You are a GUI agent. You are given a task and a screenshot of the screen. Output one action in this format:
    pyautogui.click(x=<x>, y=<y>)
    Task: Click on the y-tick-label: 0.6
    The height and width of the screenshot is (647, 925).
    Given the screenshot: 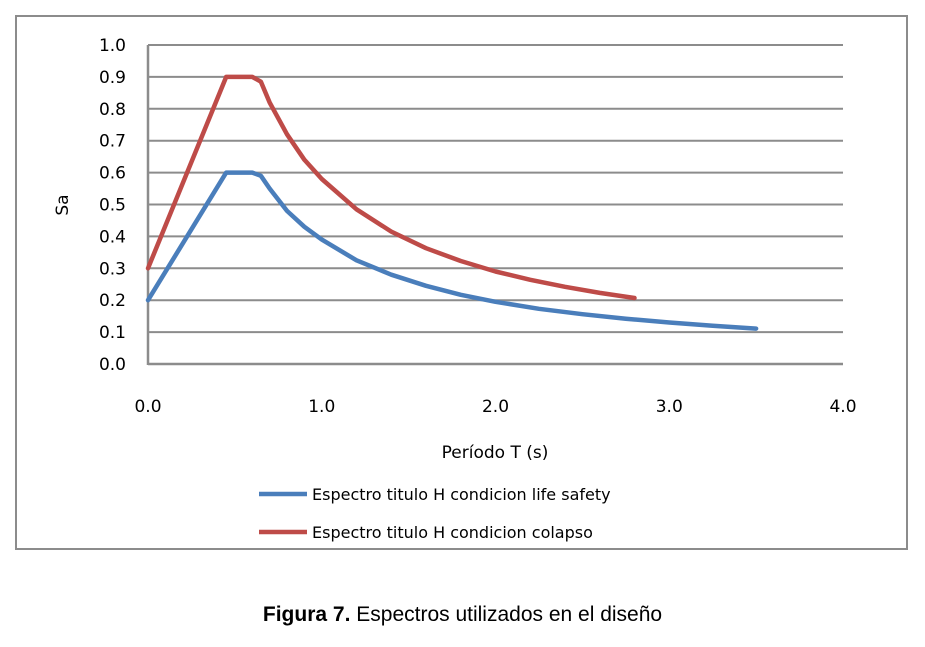 What is the action you would take?
    pyautogui.click(x=112, y=174)
    